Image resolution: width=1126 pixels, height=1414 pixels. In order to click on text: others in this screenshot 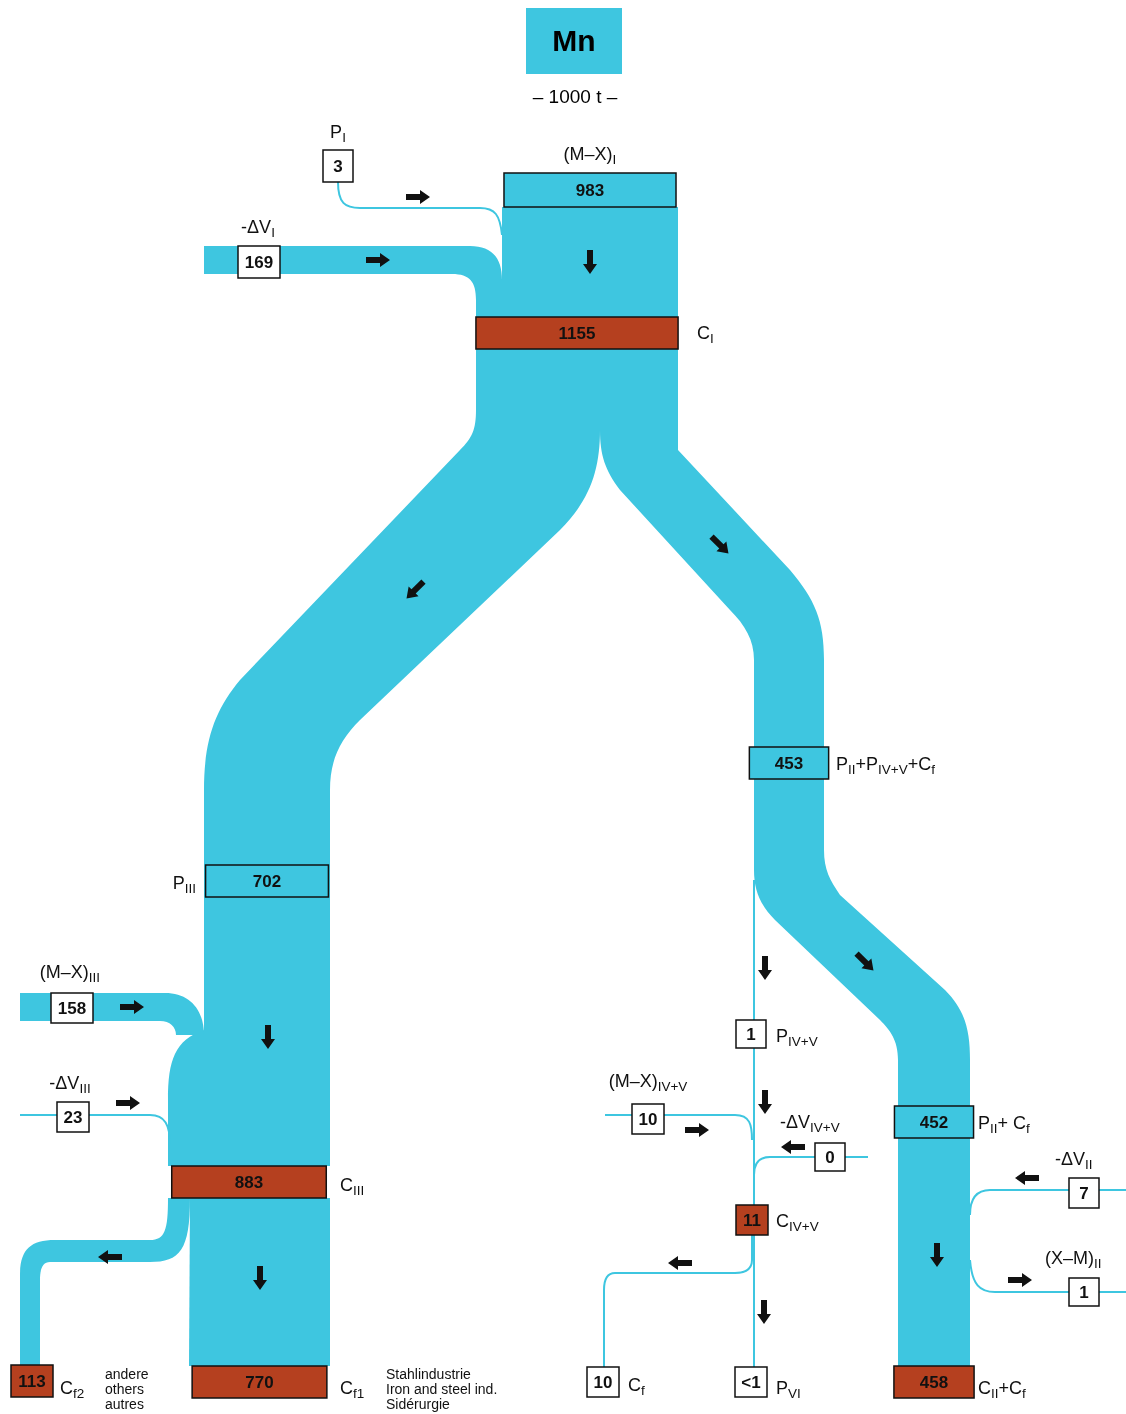, I will do `click(124, 1389)`.